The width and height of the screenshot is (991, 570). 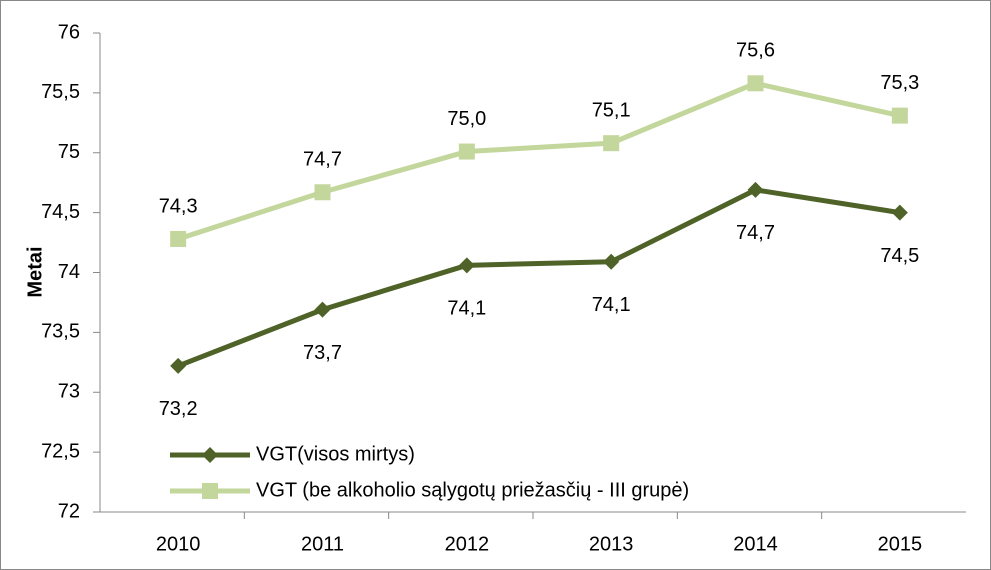 What do you see at coordinates (335, 454) in the screenshot?
I see `legend-label: VGT(visos mirtys)` at bounding box center [335, 454].